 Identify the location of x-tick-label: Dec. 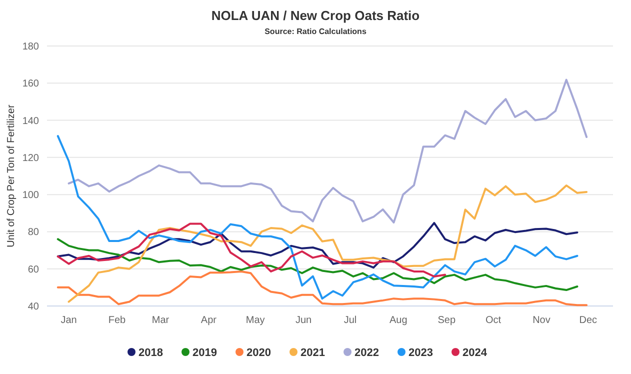
(588, 320).